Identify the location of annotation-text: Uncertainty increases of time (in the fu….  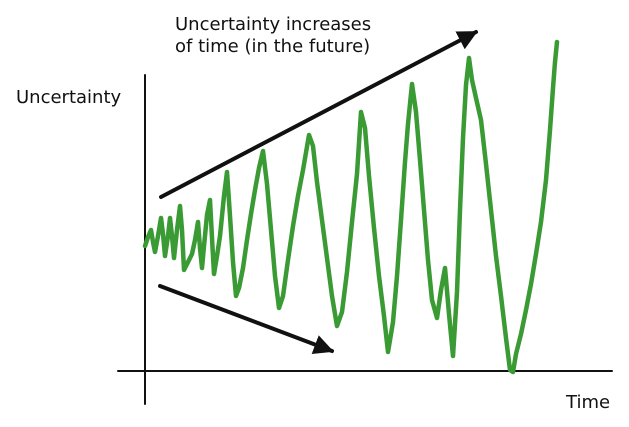
(273, 36).